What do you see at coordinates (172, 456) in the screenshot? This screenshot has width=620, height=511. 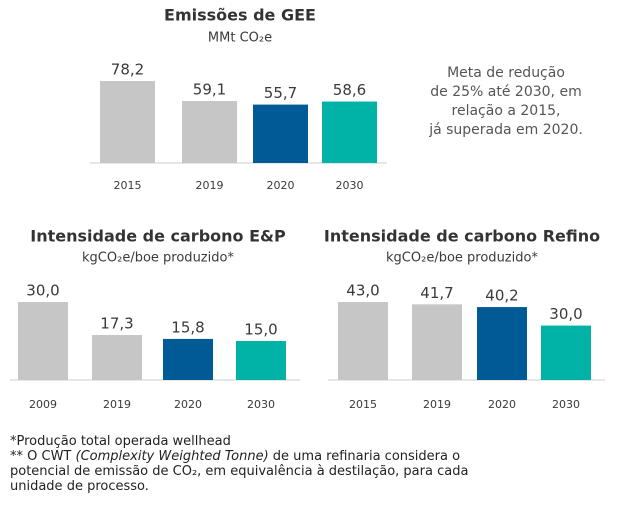 I see `footnote-italic: (Complexity Weighted Tonne)` at bounding box center [172, 456].